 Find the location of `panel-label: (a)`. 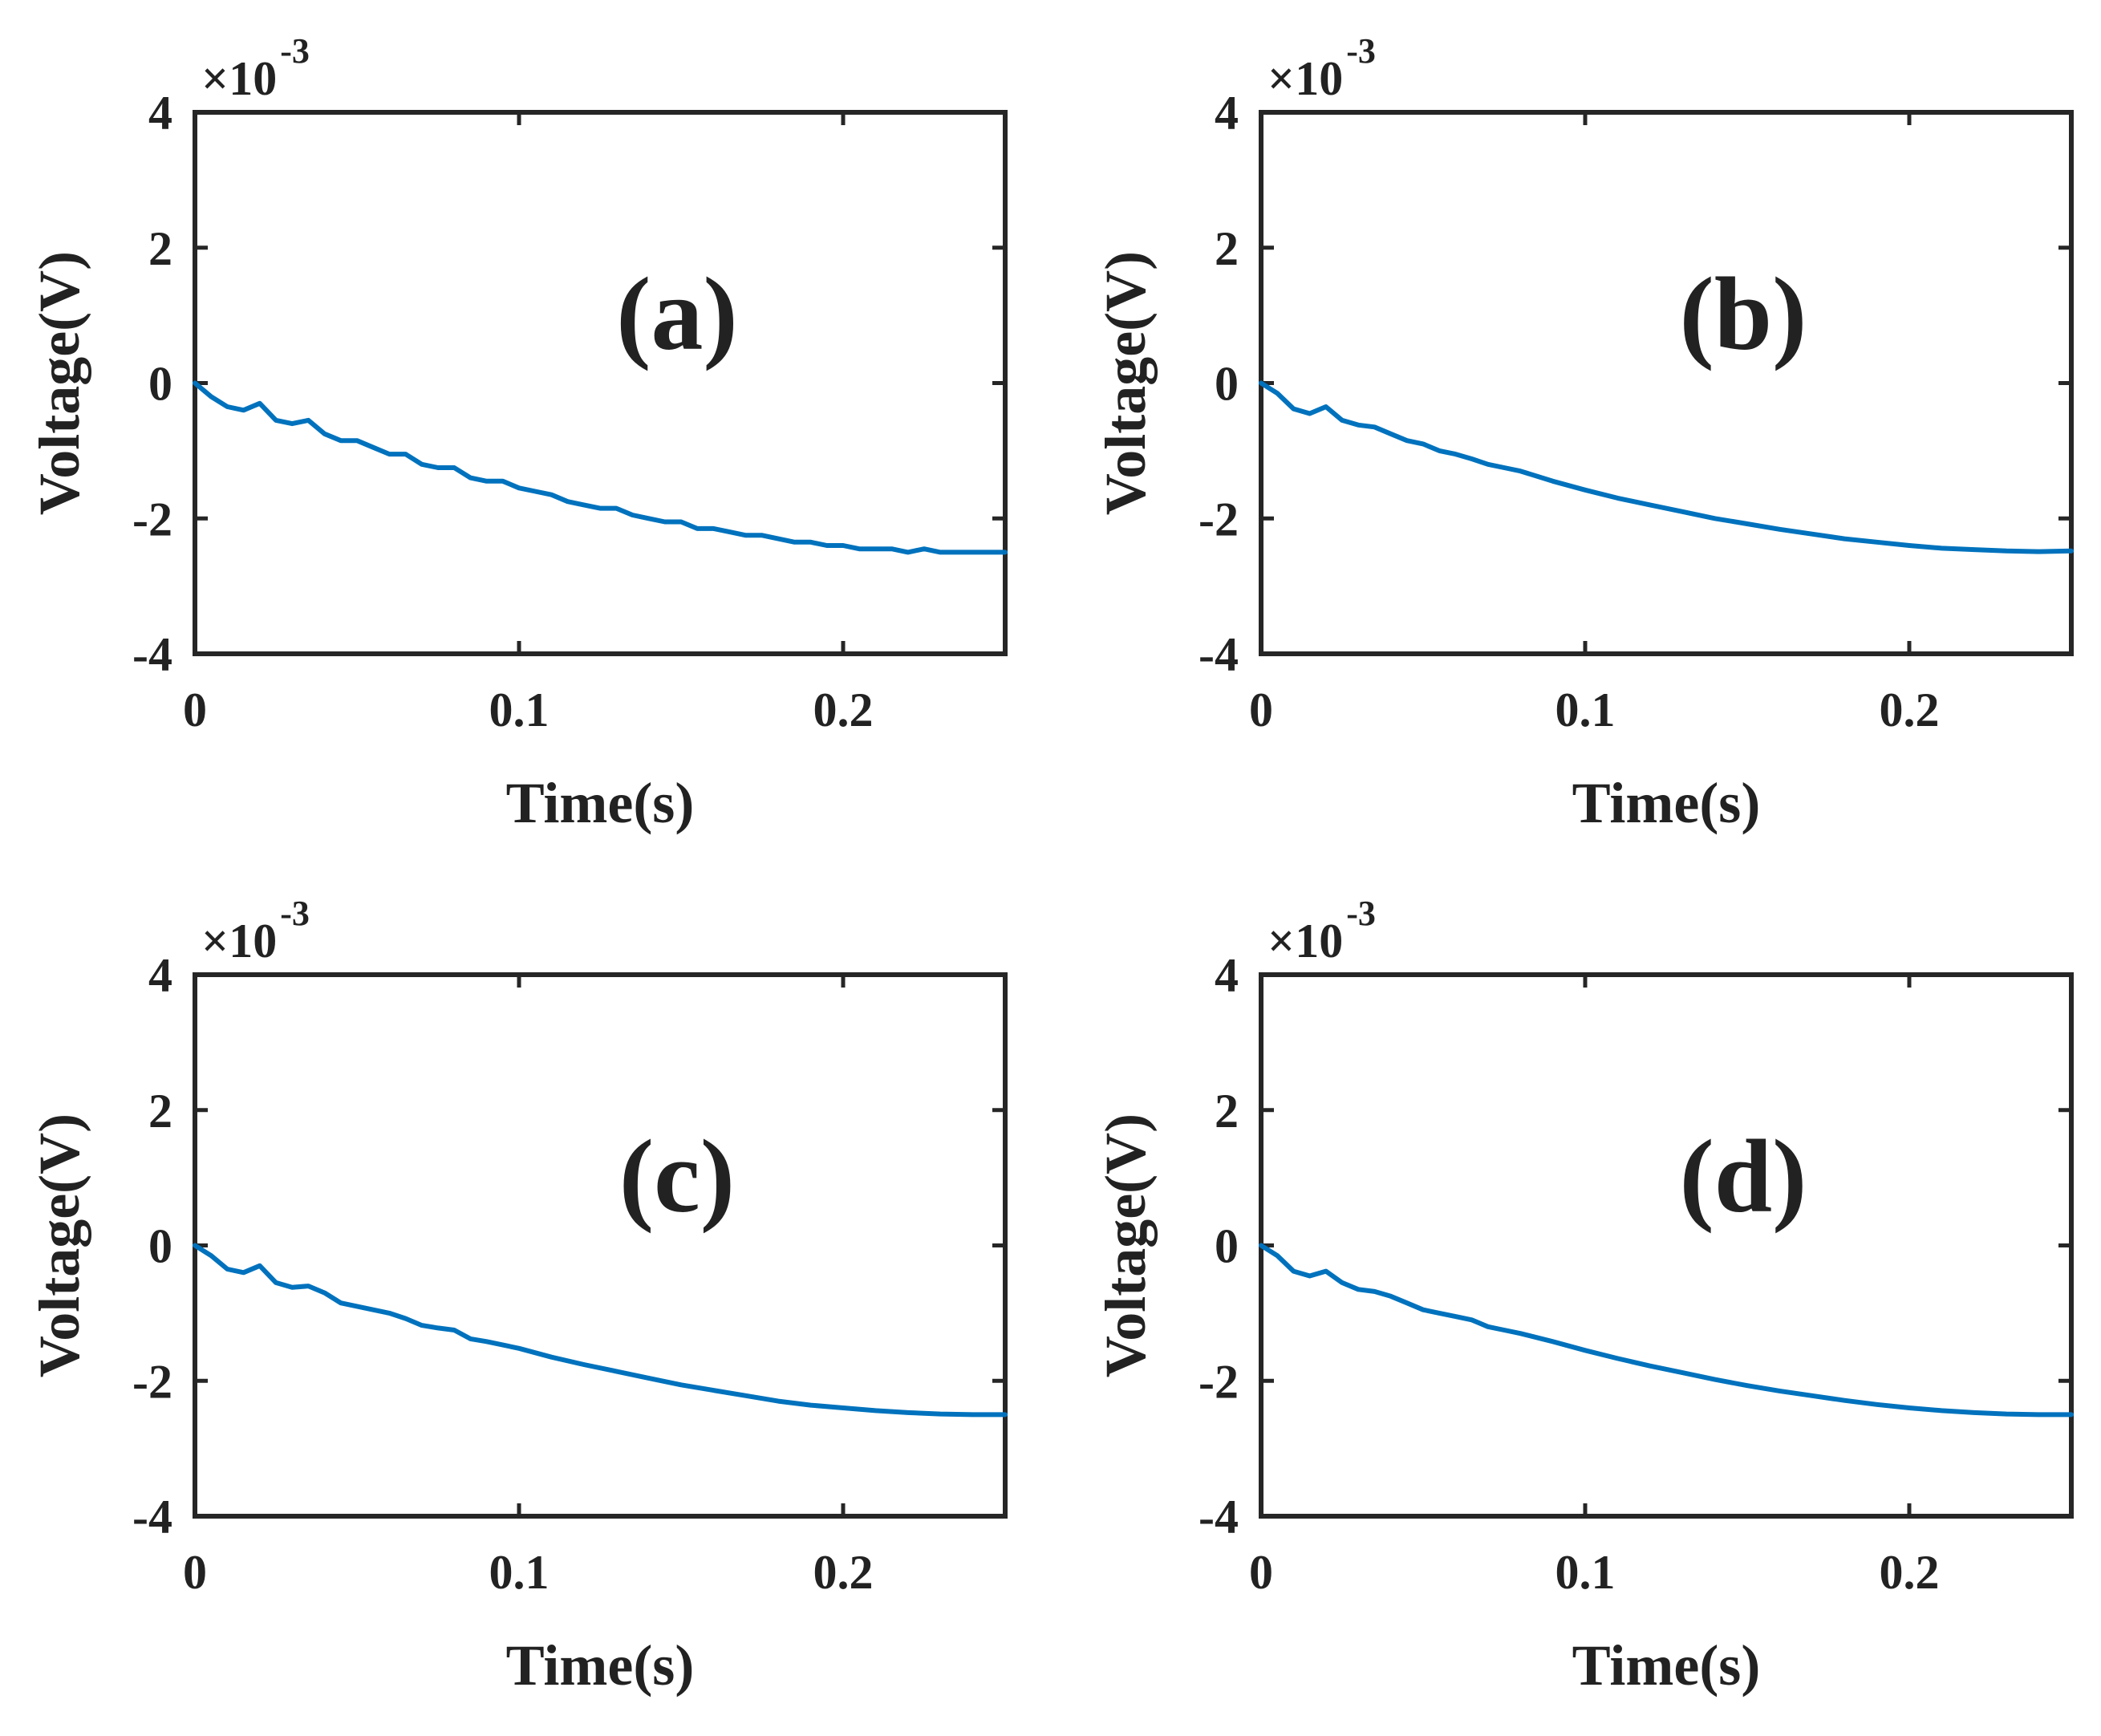

panel-label: (a) is located at coordinates (677, 314).